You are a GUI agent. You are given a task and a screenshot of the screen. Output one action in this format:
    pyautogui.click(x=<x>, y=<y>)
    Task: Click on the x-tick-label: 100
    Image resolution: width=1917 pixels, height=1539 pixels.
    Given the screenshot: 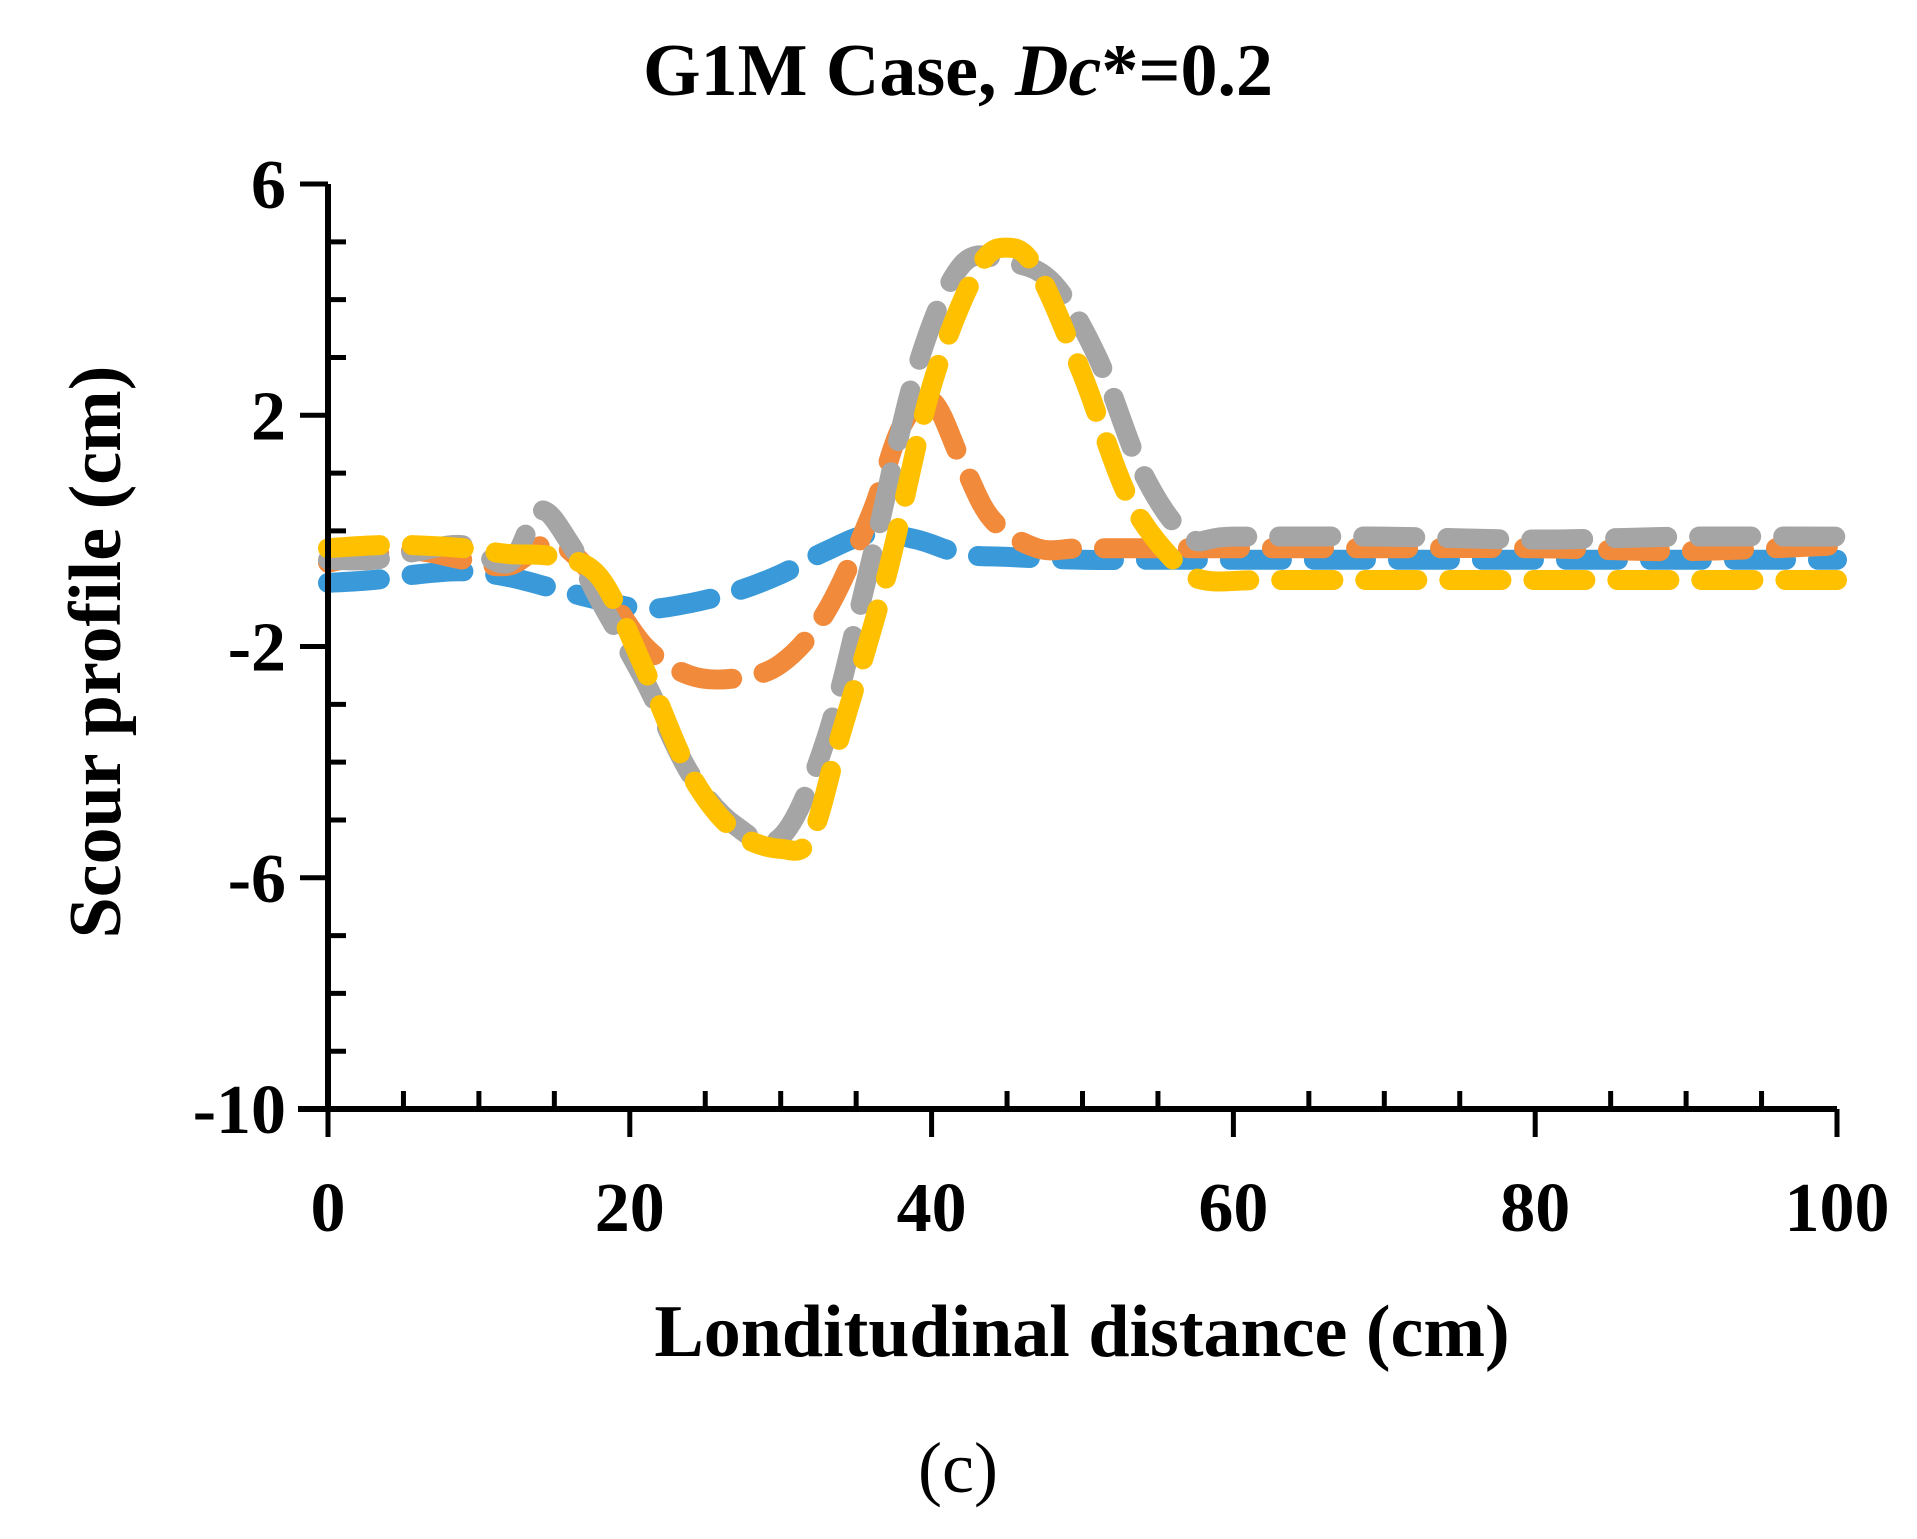 What is the action you would take?
    pyautogui.click(x=1837, y=1208)
    